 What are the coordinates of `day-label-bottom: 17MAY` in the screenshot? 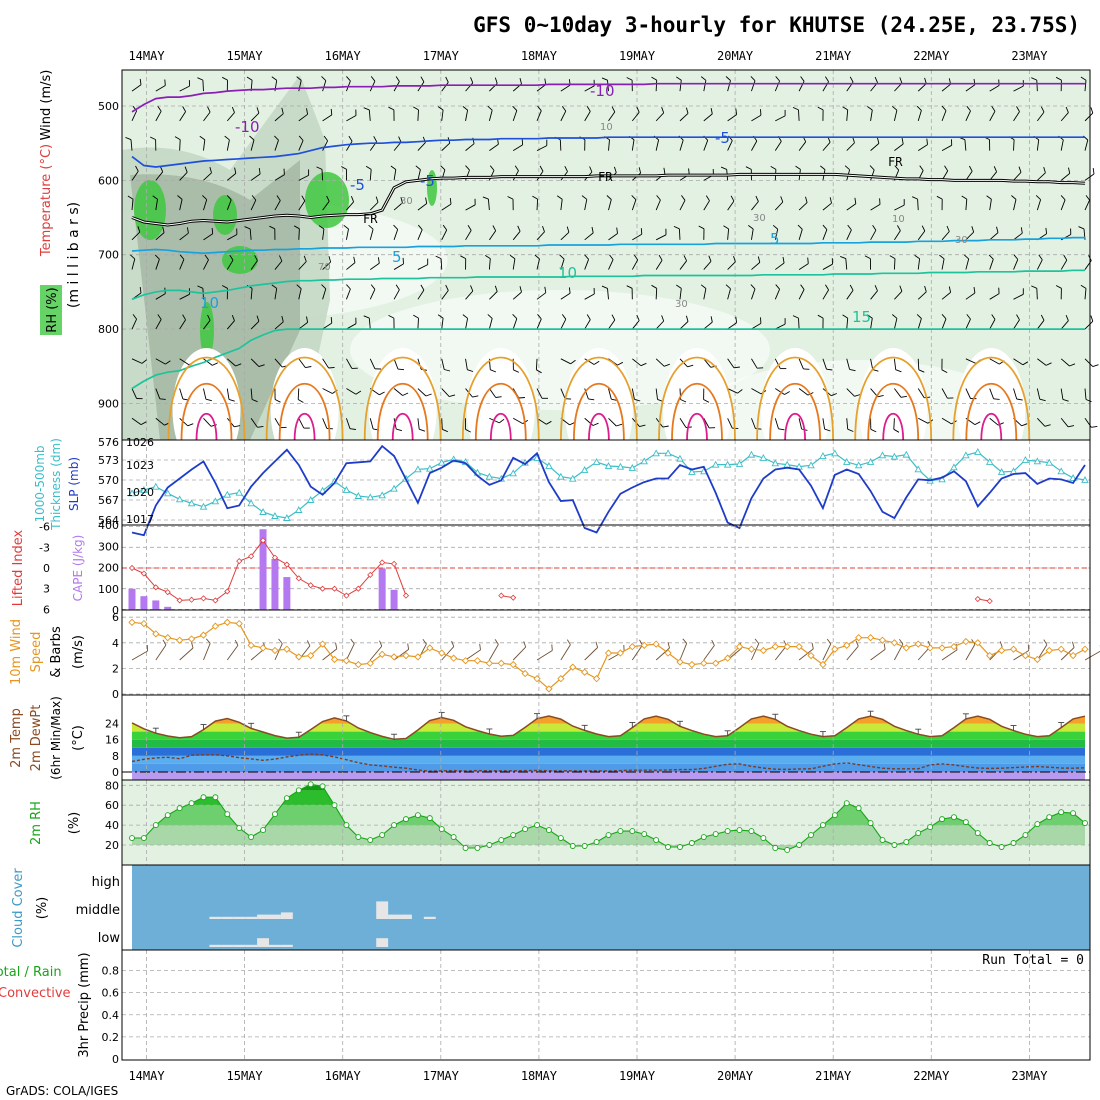 It's located at (441, 1076).